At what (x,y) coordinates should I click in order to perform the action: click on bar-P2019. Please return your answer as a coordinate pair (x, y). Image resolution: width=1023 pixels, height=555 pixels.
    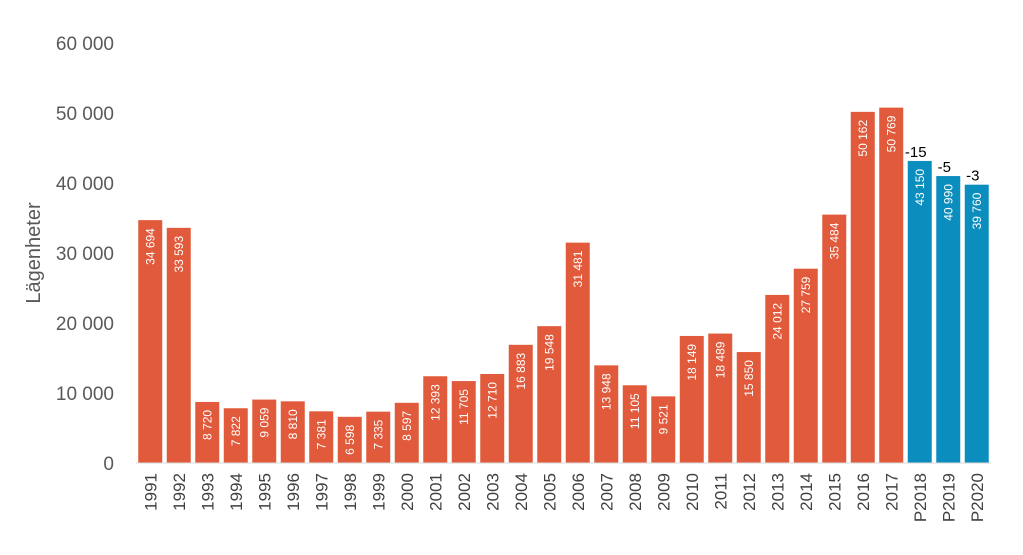
    Looking at the image, I should click on (948, 319).